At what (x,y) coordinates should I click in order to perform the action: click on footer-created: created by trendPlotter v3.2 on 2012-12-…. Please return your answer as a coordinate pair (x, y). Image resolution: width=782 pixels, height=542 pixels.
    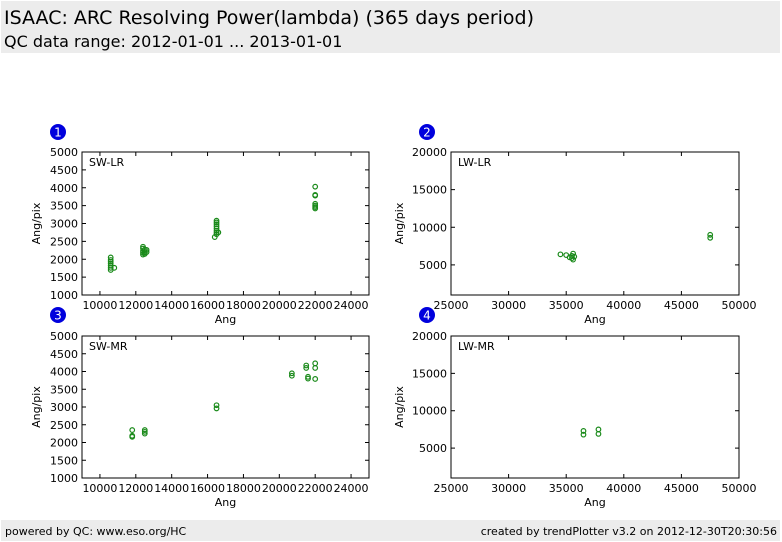
    Looking at the image, I should click on (628, 531).